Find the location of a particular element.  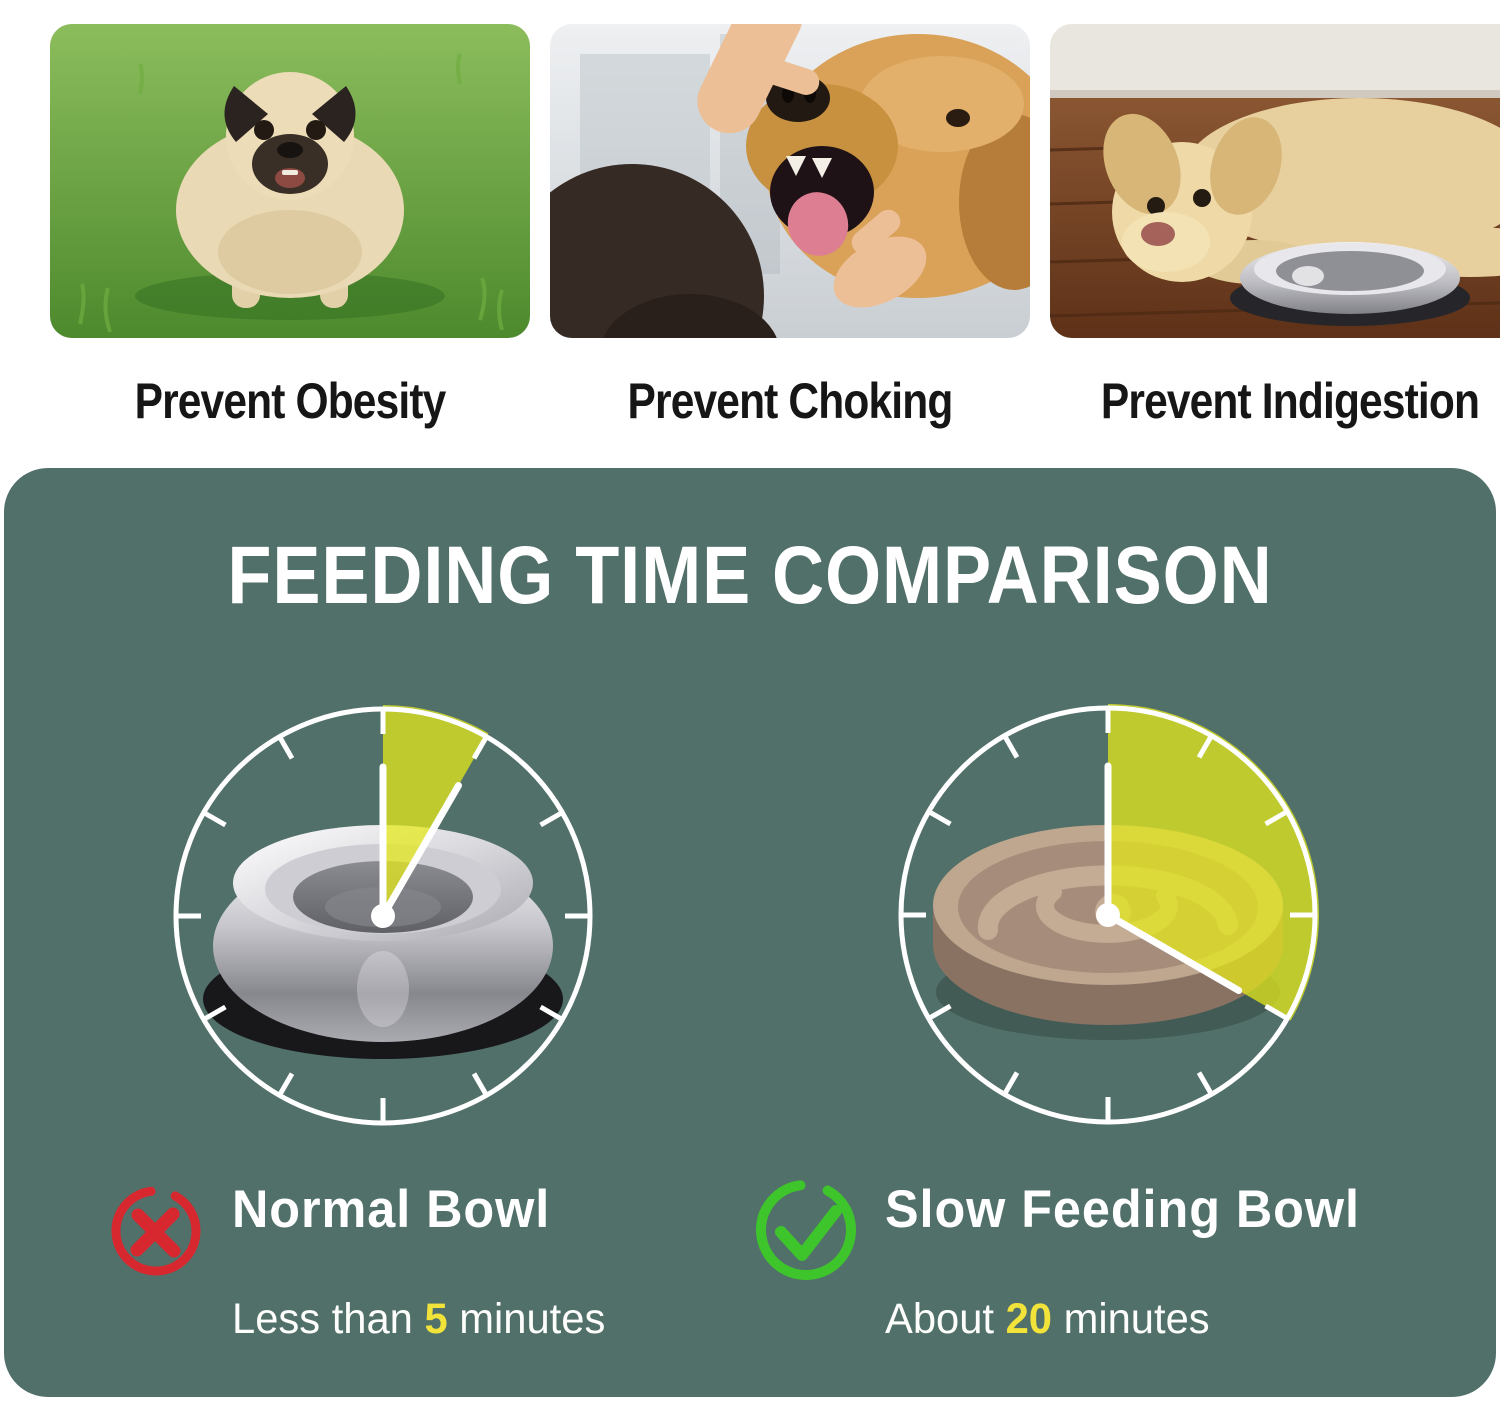

benefit-card-indigestion: Prevent Indigestion is located at coordinates (1275, 244).